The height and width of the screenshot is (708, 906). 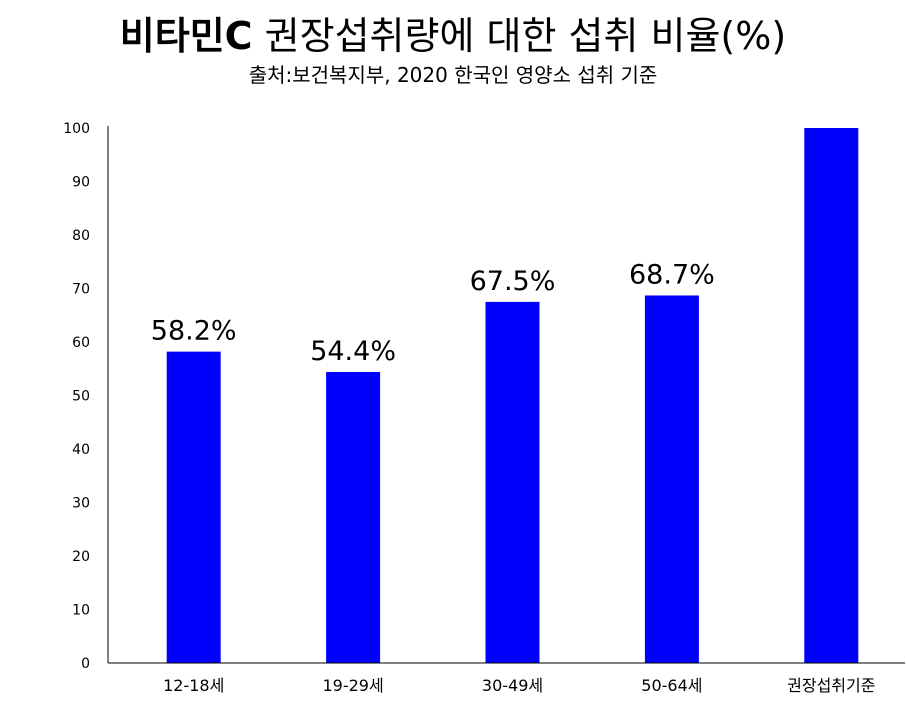 What do you see at coordinates (85, 664) in the screenshot?
I see `y-tick-label: 0` at bounding box center [85, 664].